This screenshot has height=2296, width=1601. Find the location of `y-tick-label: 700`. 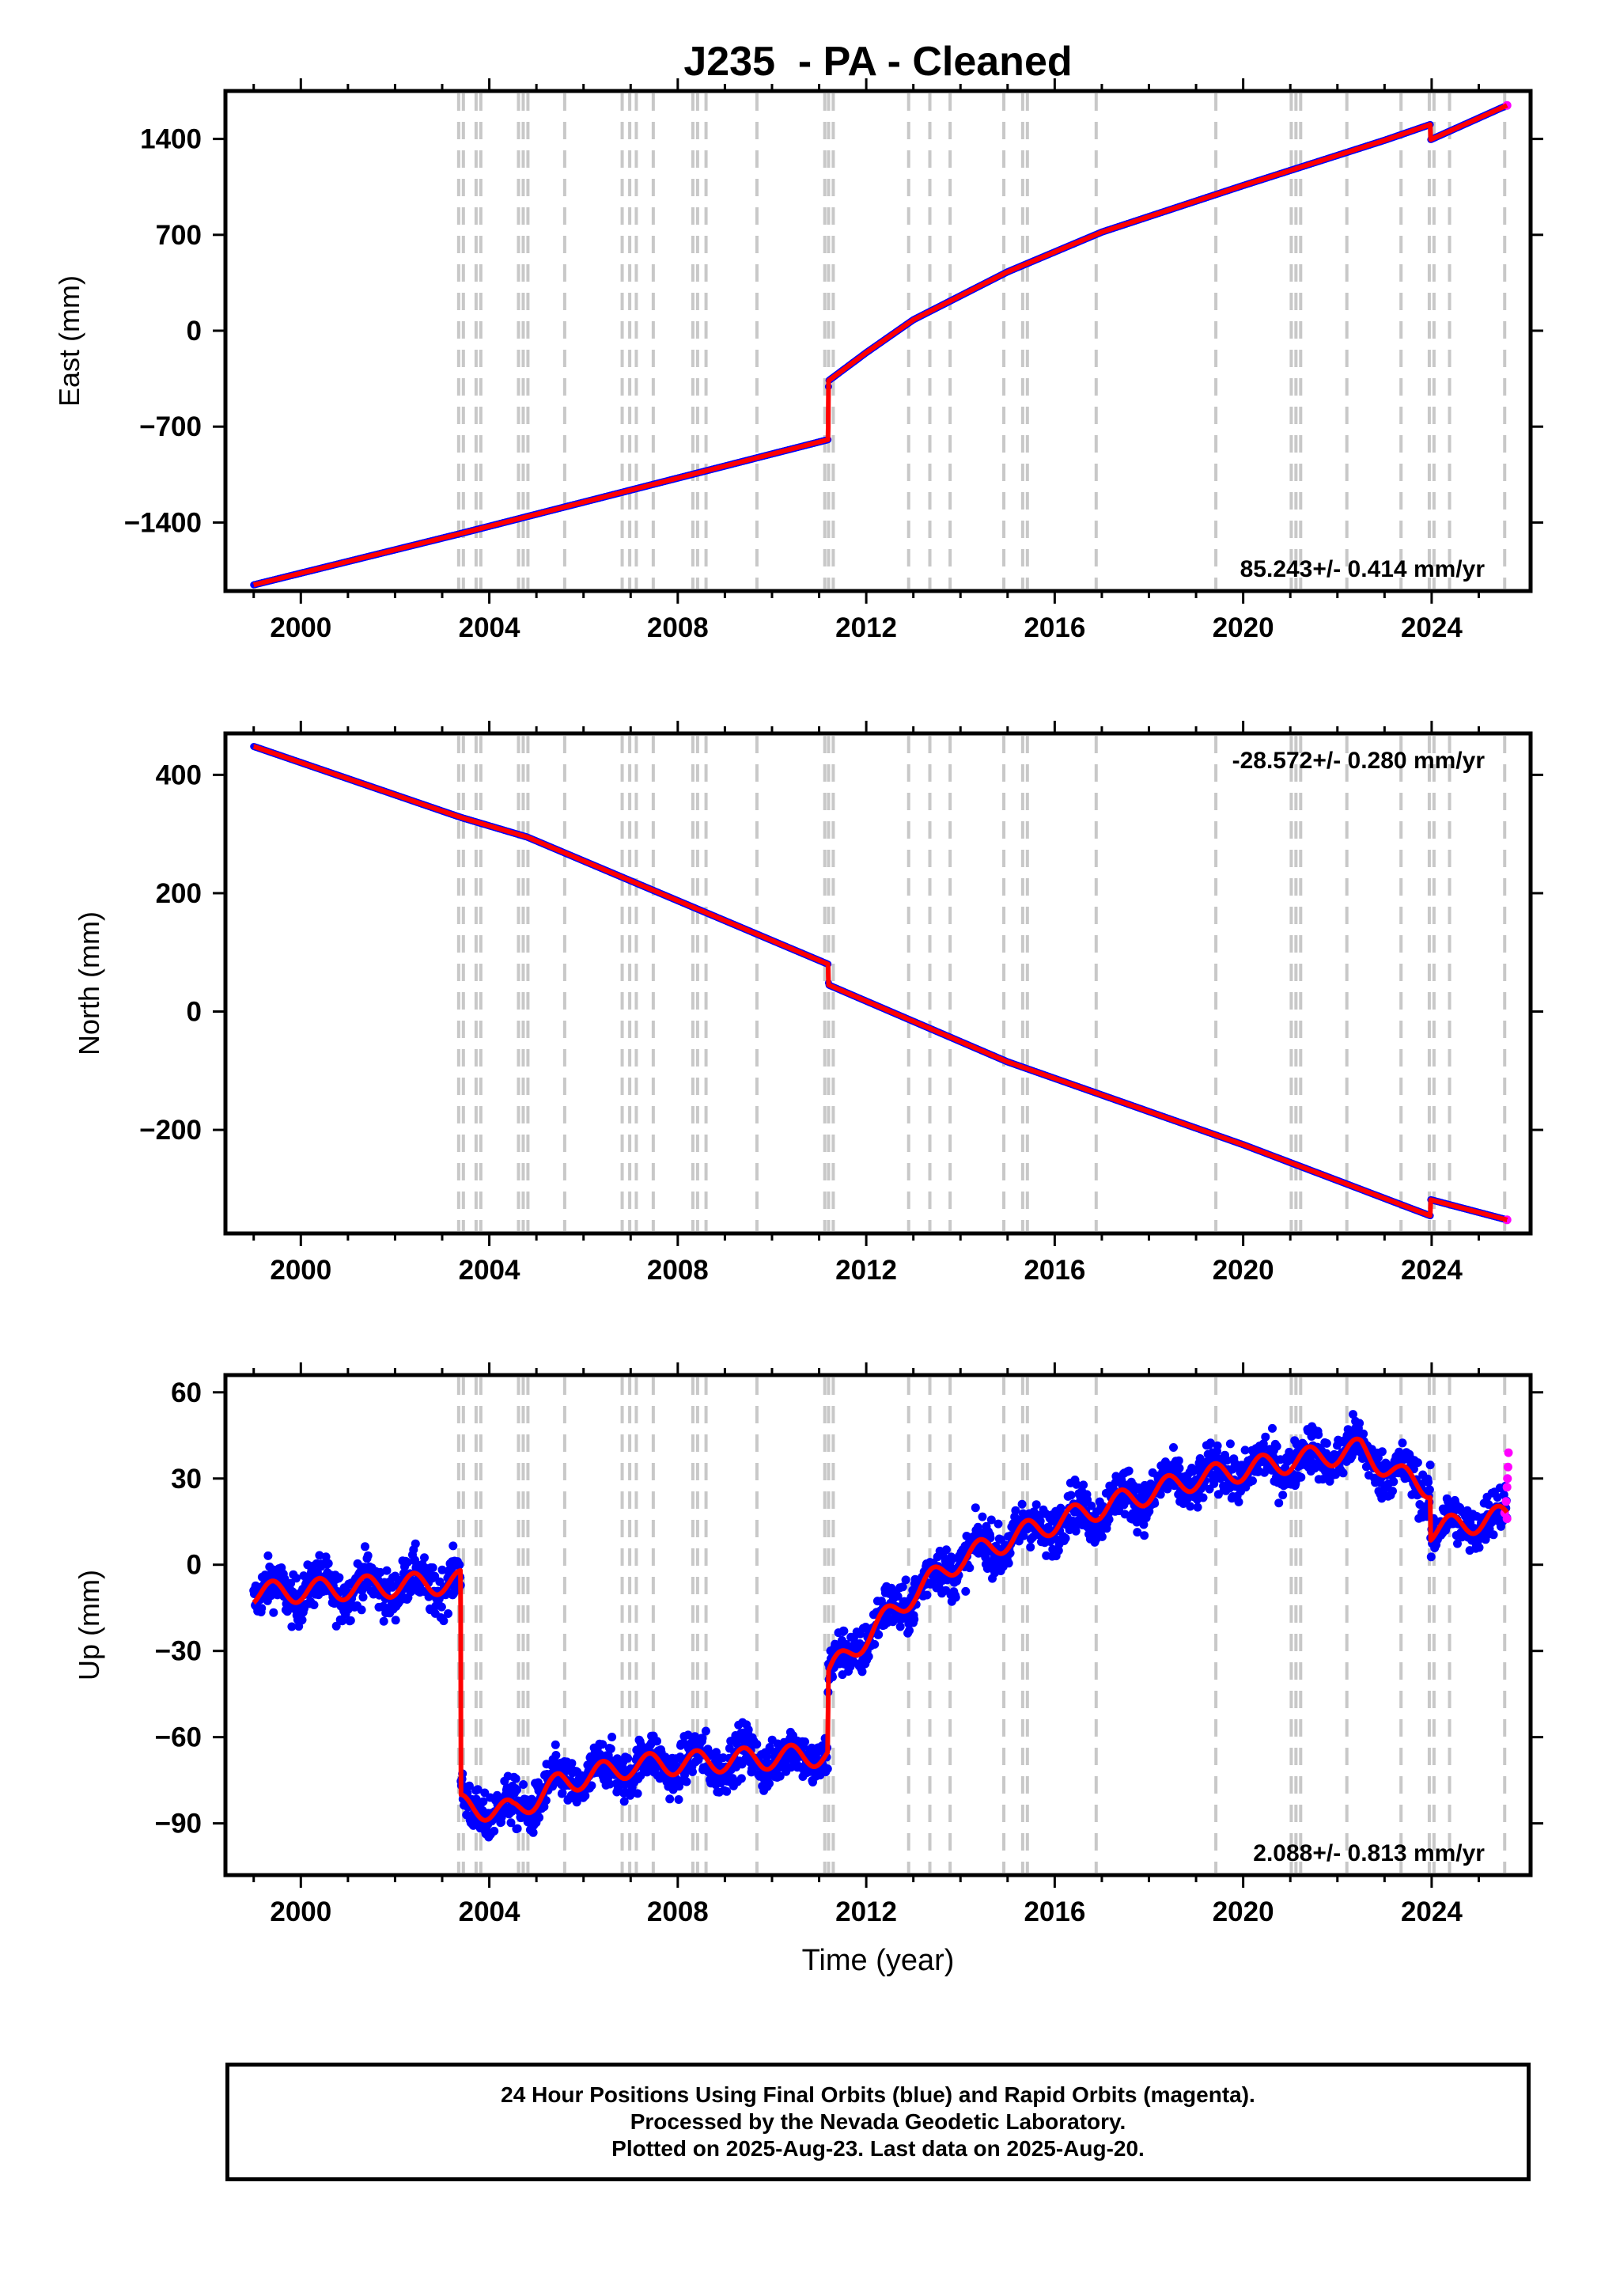

y-tick-label: 700 is located at coordinates (179, 236).